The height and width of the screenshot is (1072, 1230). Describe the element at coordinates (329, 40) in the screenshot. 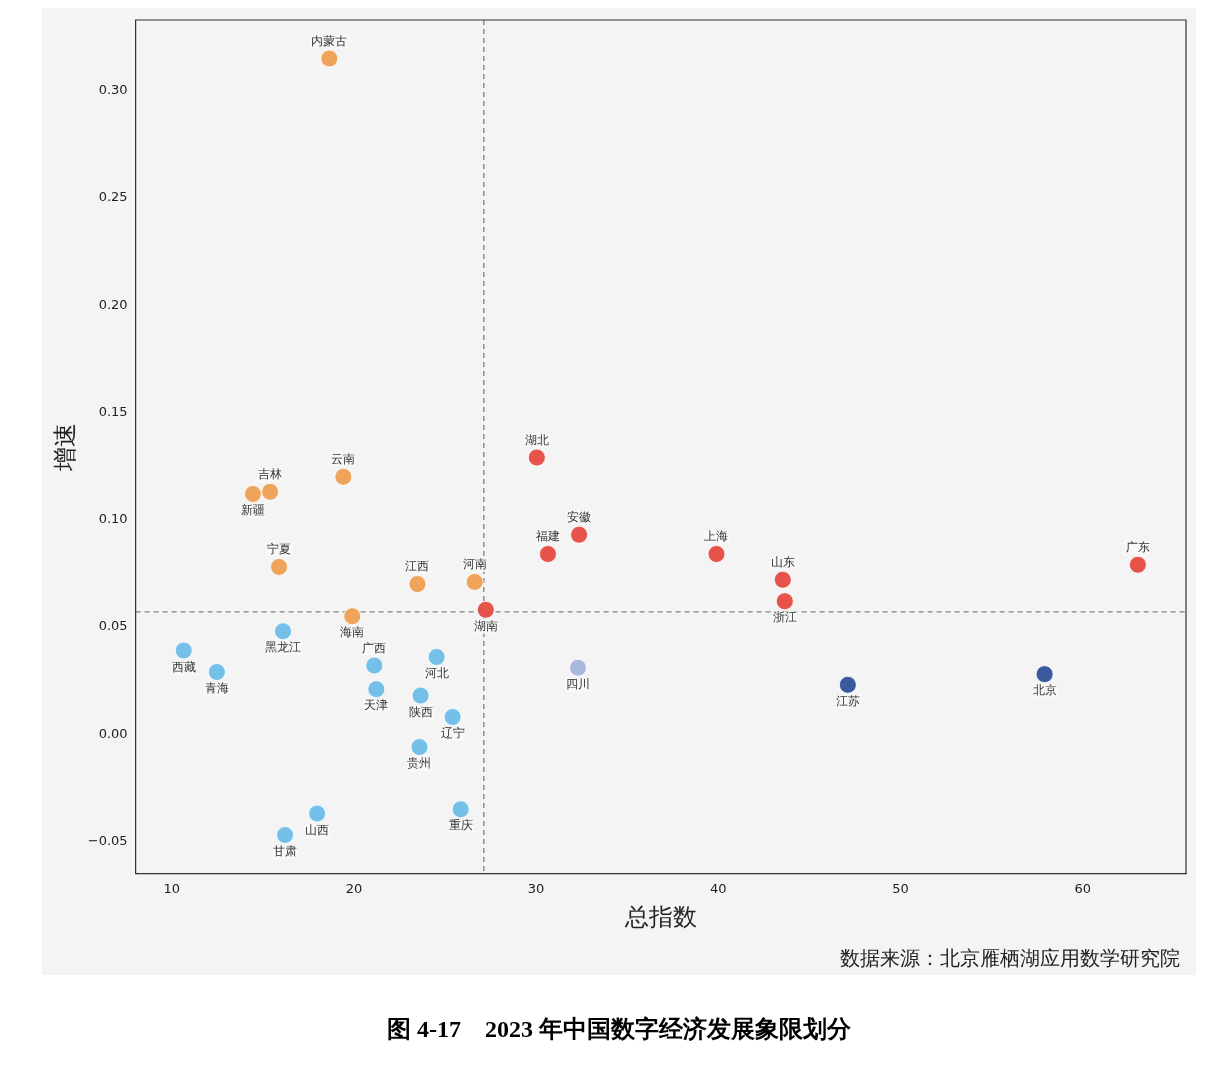

I see `annotation: 内蒙古` at that location.